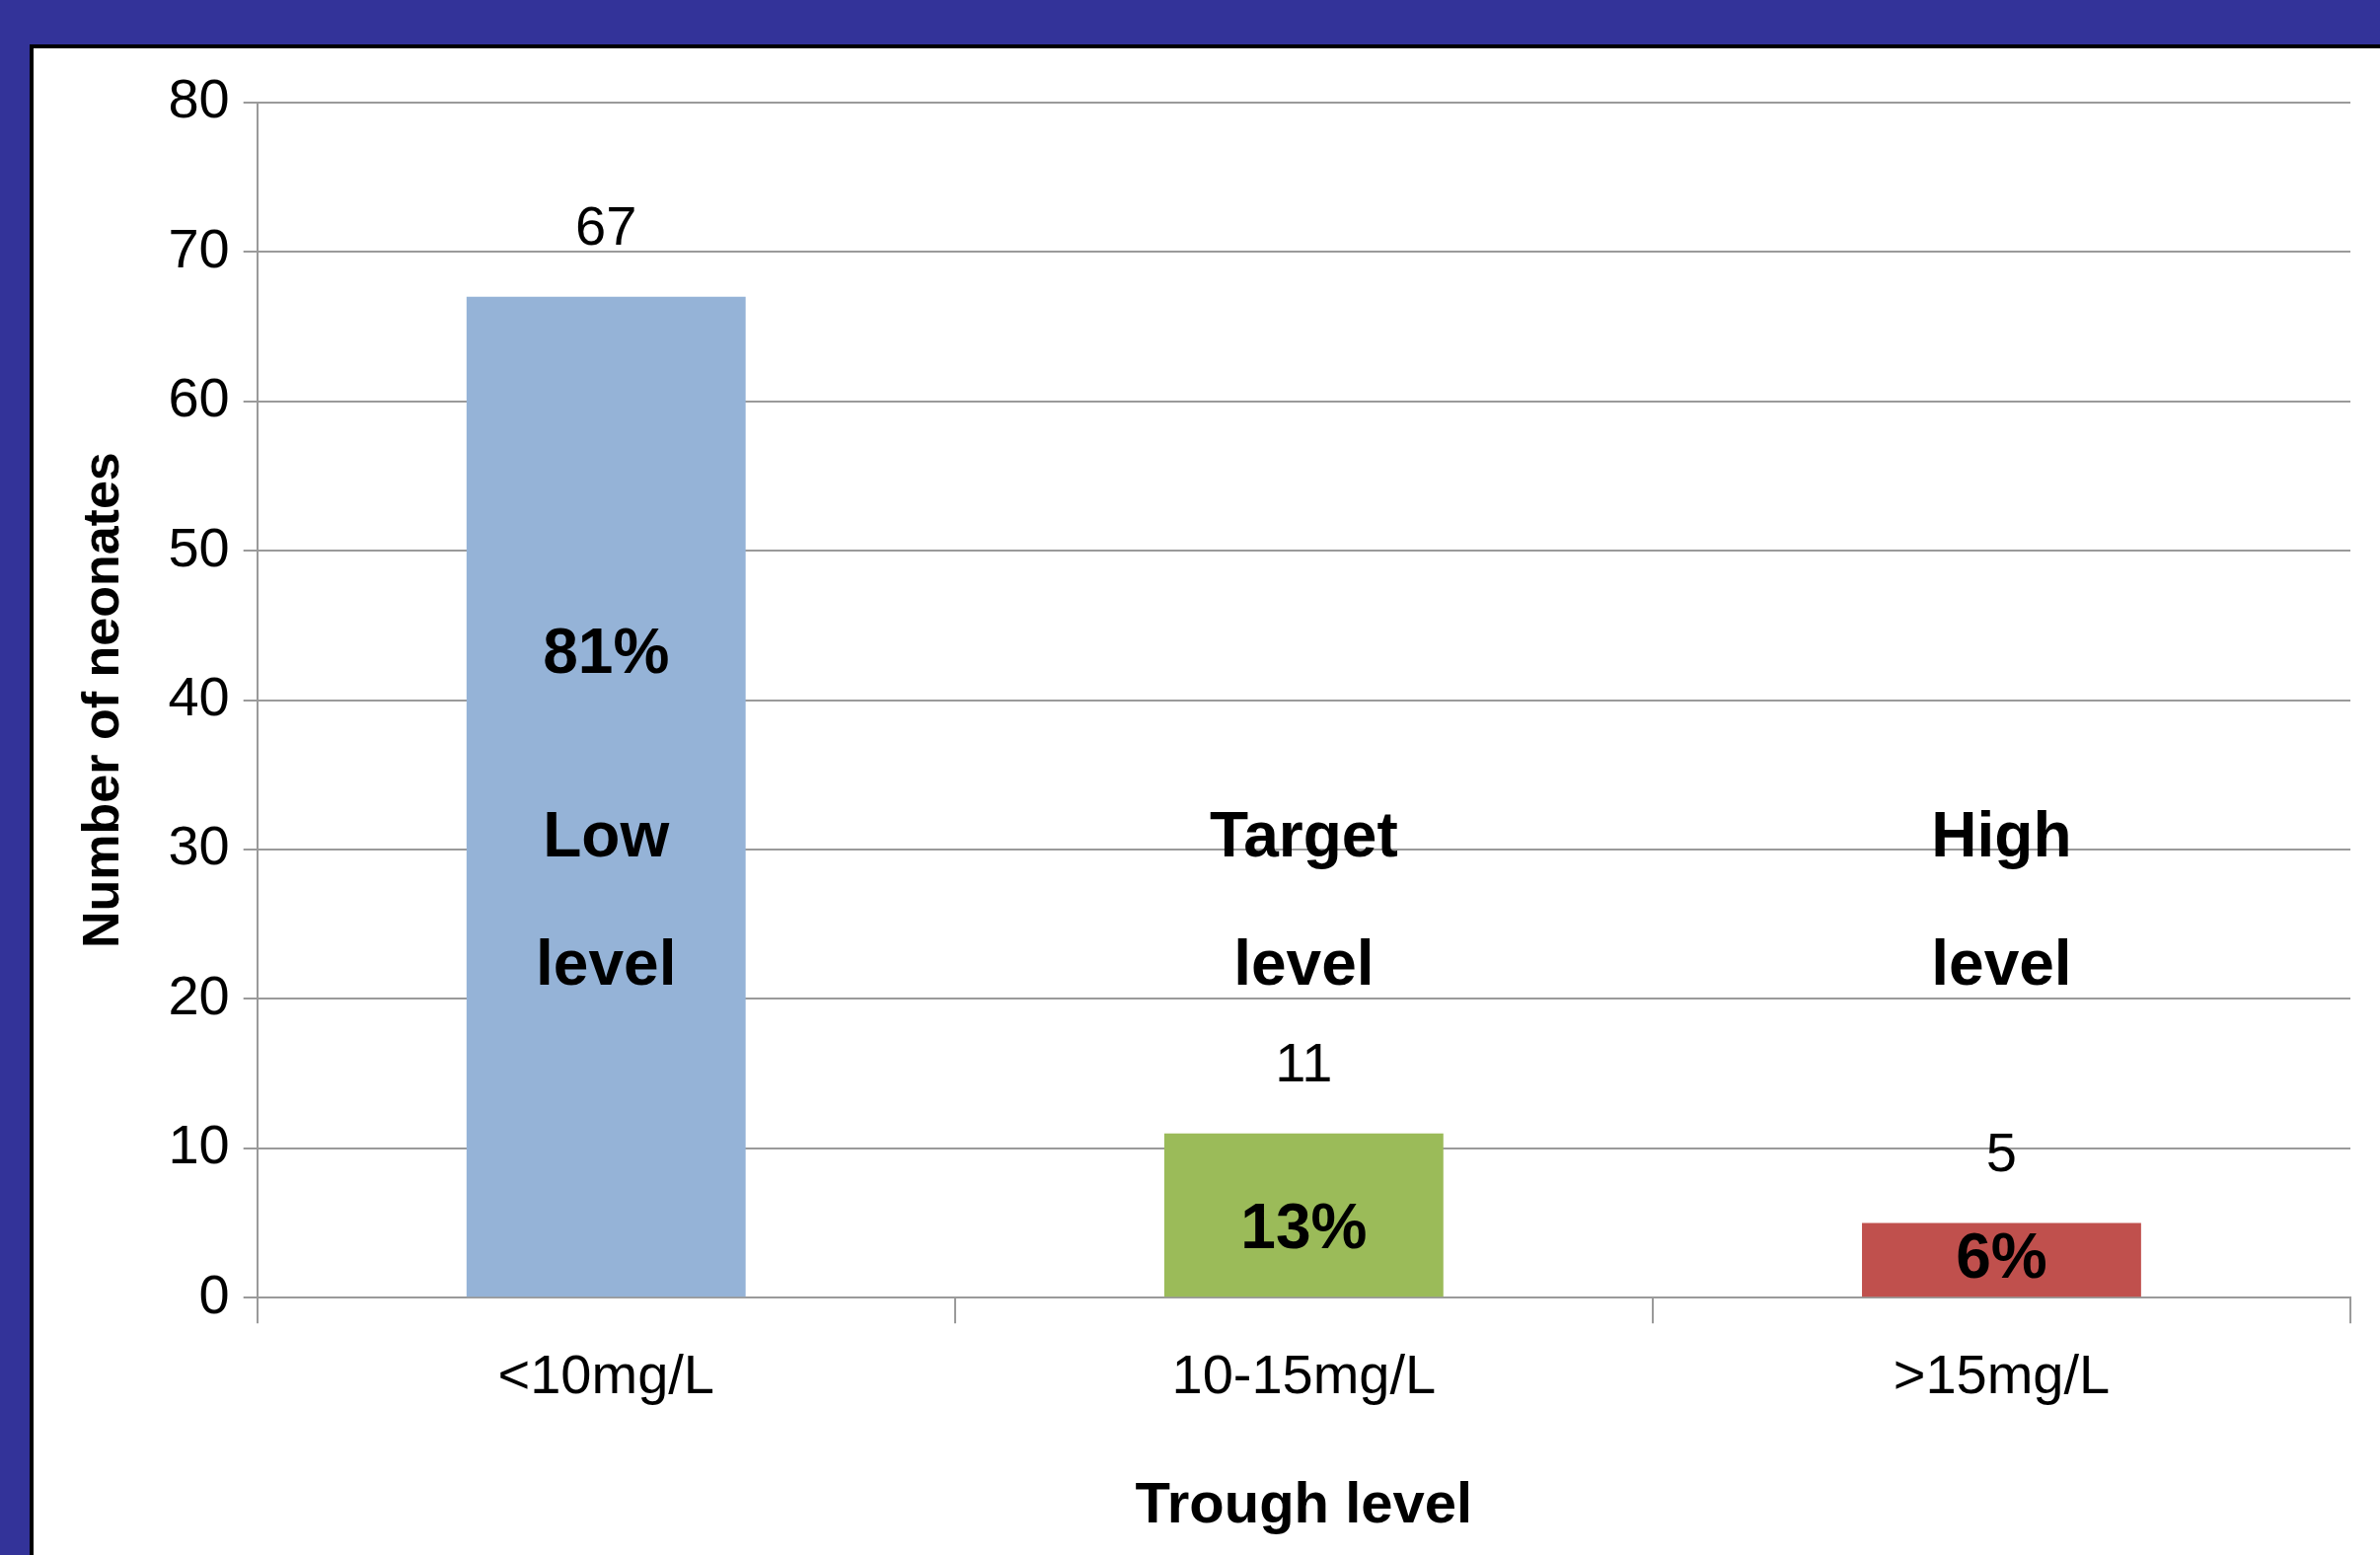 This screenshot has height=1555, width=2380. What do you see at coordinates (1304, 1062) in the screenshot?
I see `data-label: 11` at bounding box center [1304, 1062].